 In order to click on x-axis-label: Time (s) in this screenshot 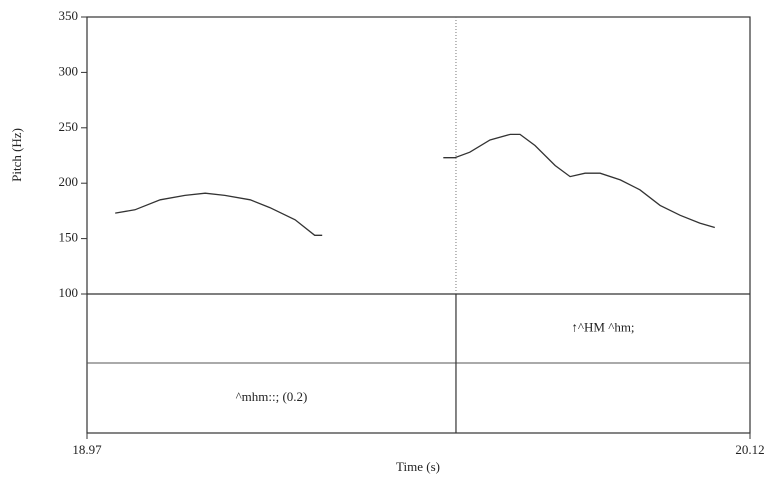, I will do `click(418, 466)`.